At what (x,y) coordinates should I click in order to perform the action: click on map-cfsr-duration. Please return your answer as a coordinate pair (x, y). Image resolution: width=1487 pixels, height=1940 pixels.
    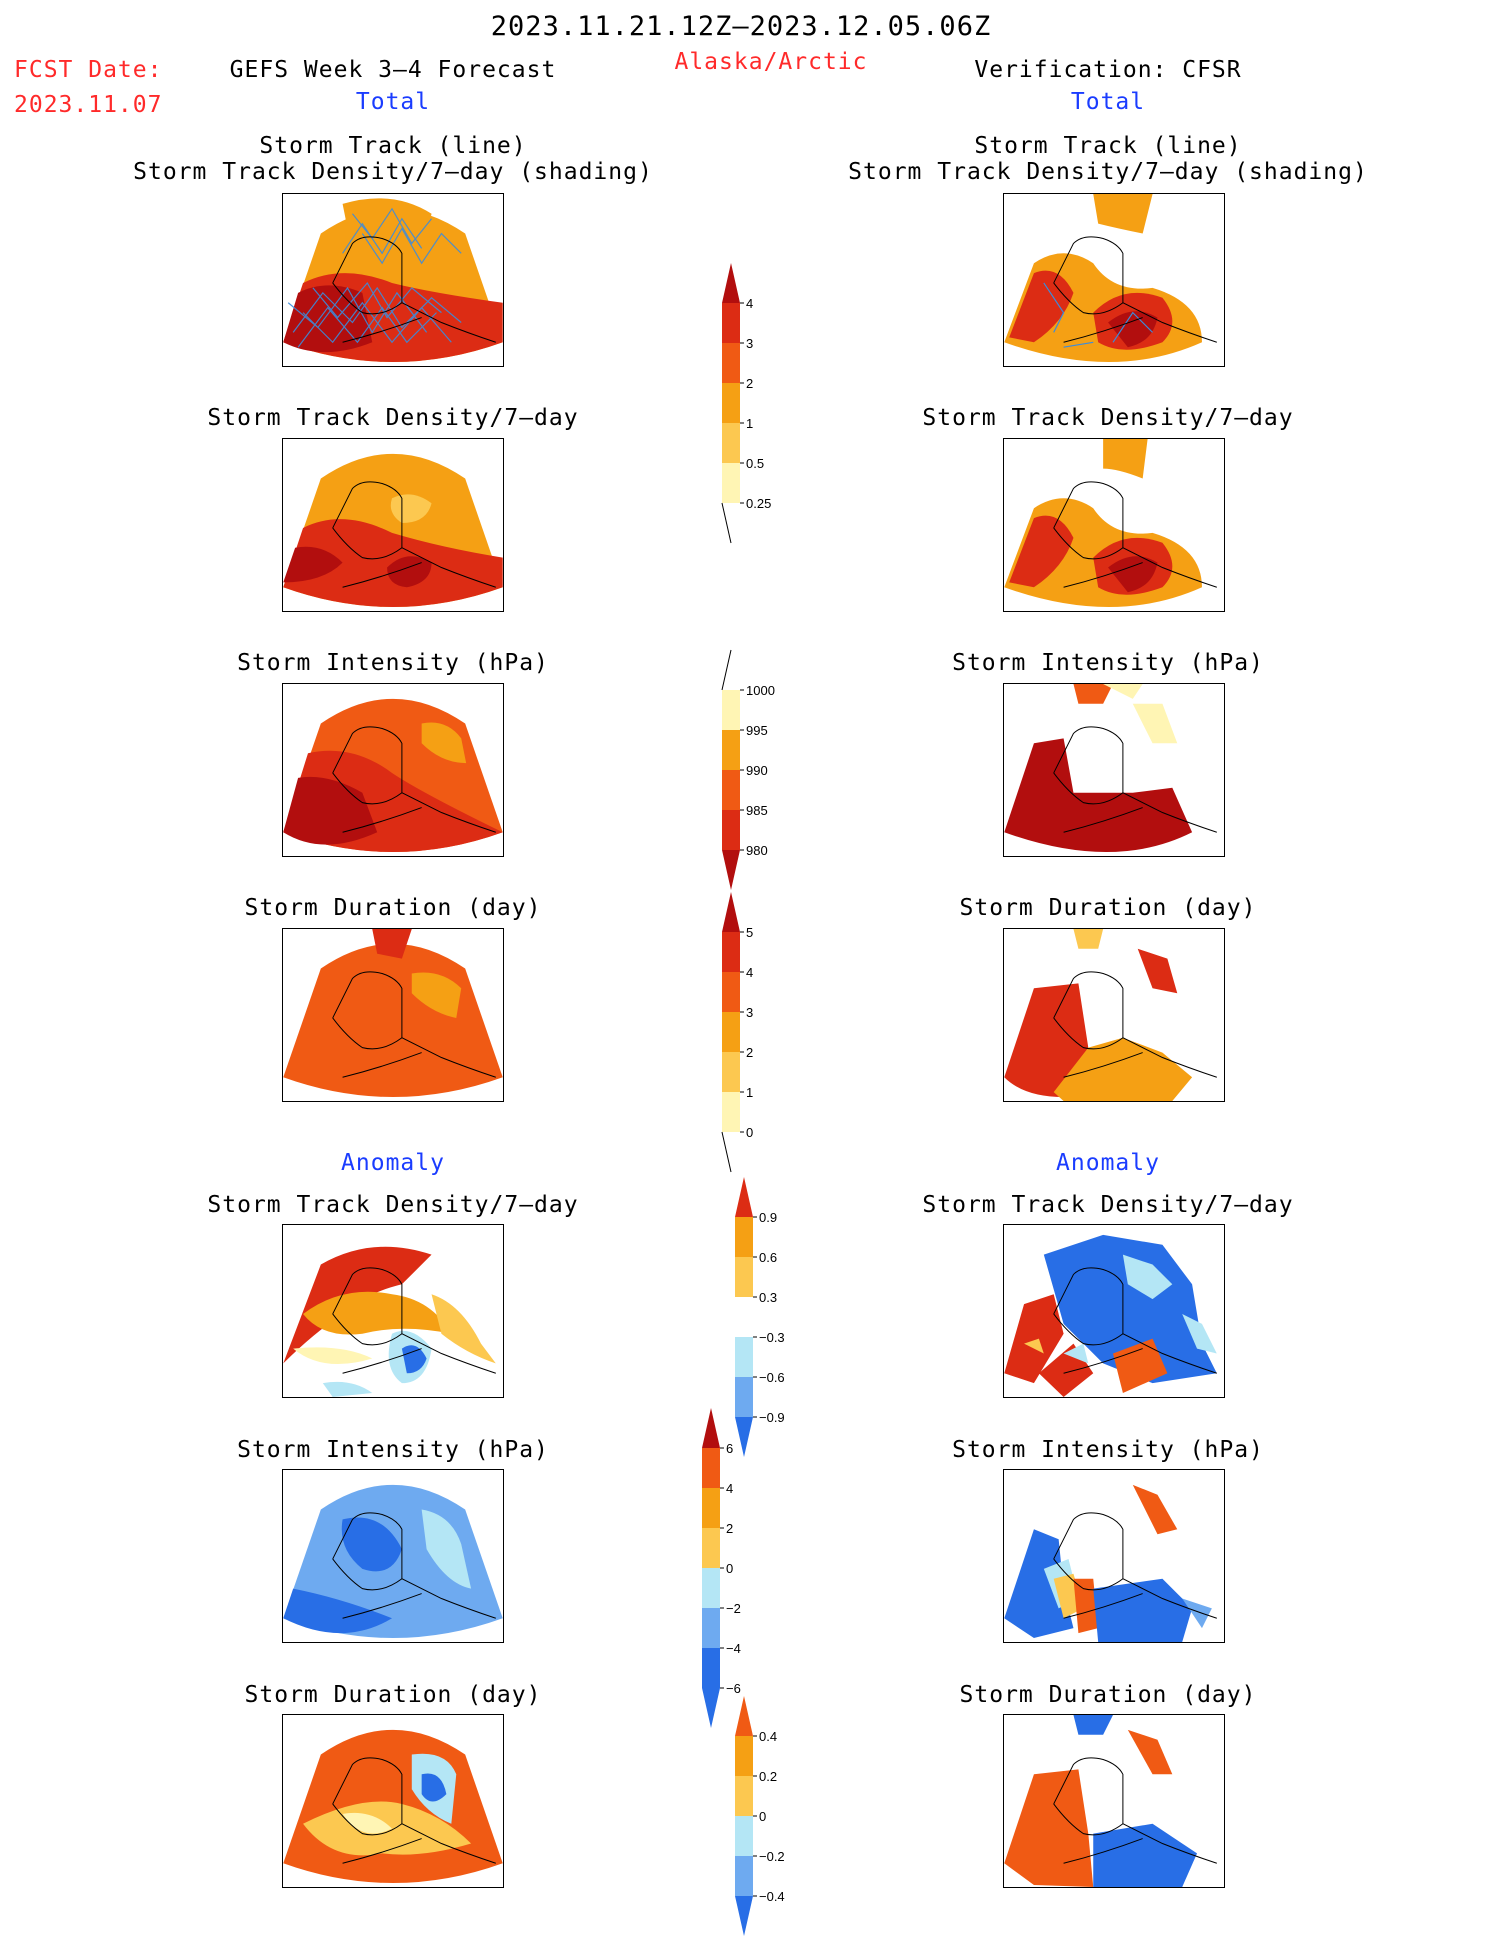
    Looking at the image, I should click on (1114, 1015).